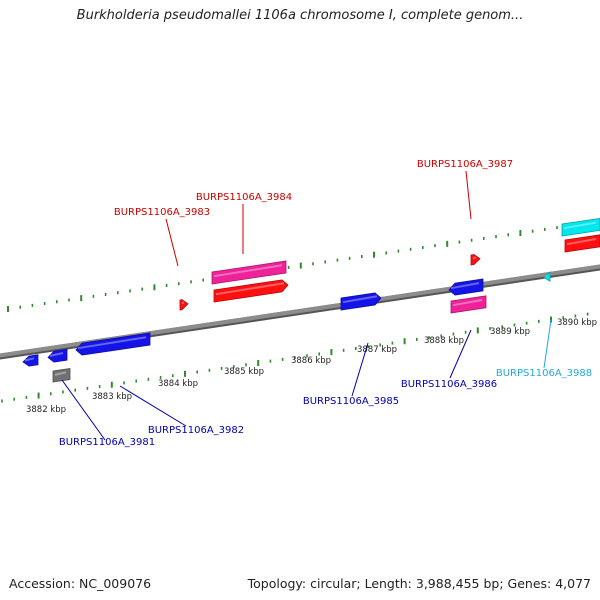 This screenshot has height=600, width=600. Describe the element at coordinates (244, 372) in the screenshot. I see `scale-label: 3885 kbp` at that location.